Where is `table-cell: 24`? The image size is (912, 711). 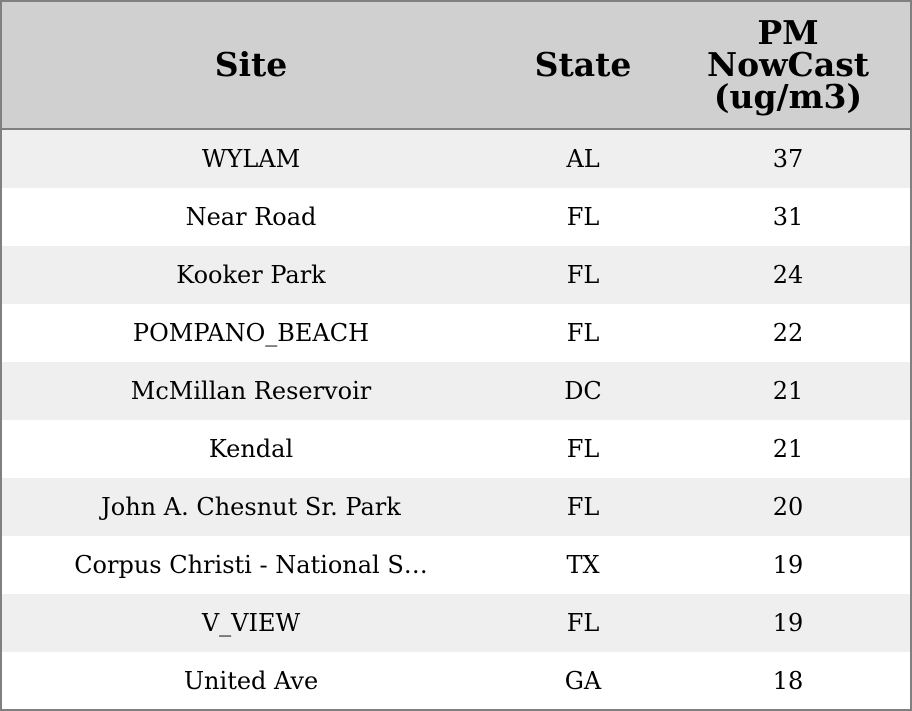
table-cell: 24 is located at coordinates (788, 275).